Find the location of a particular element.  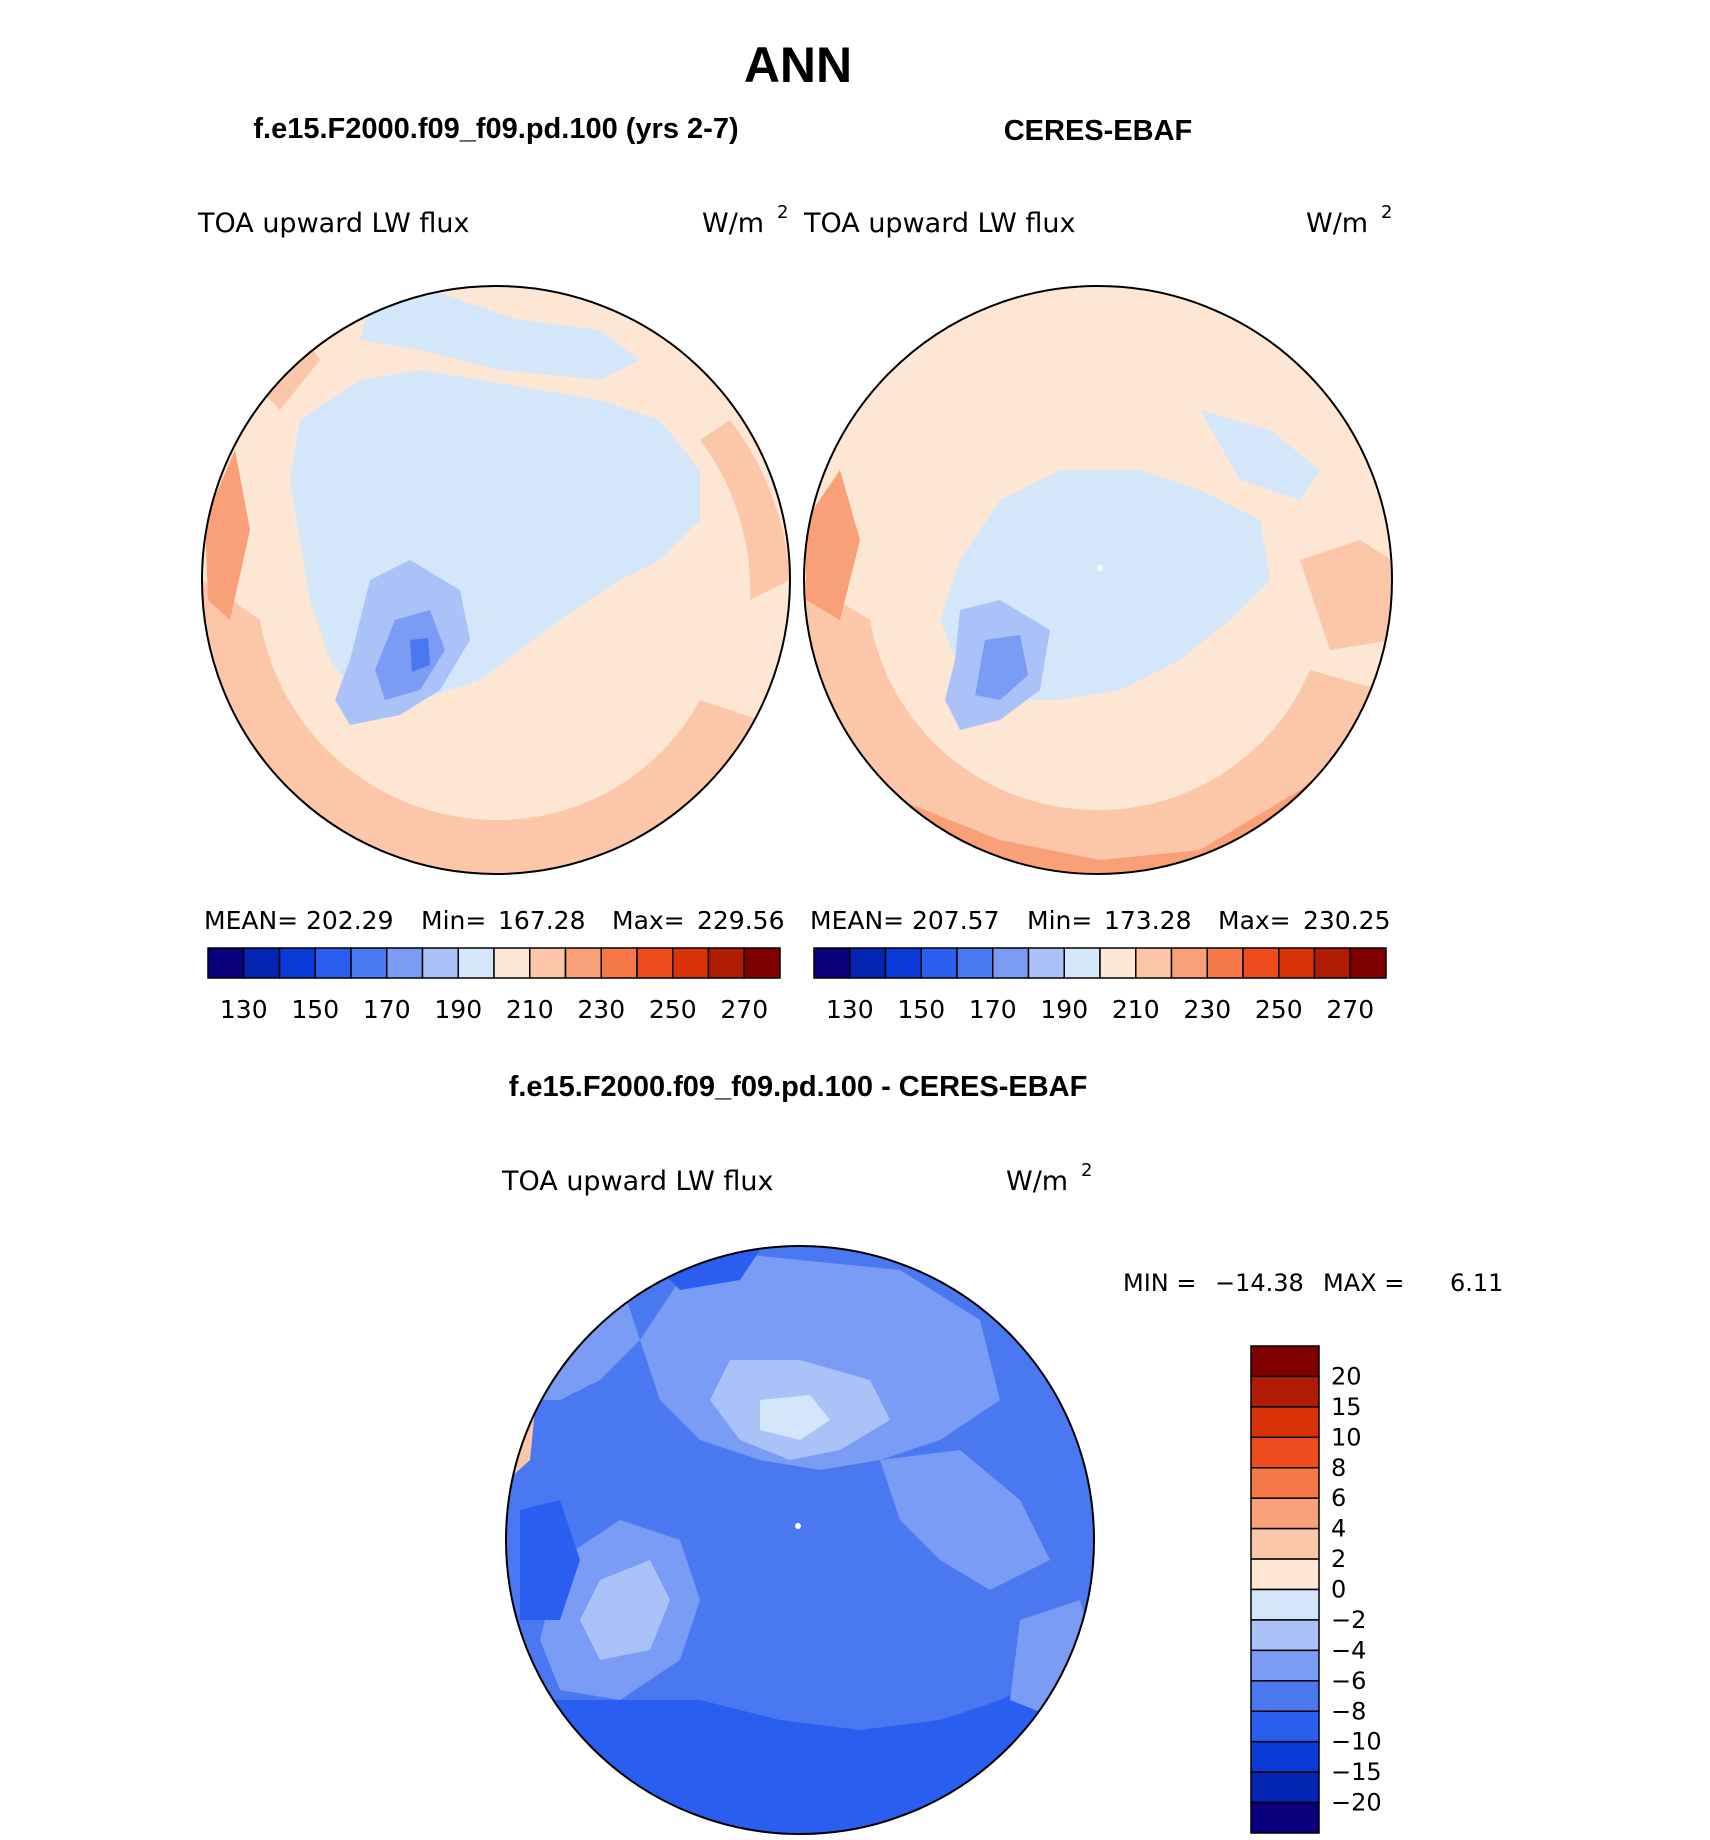

colorbar-tick-label: 20 is located at coordinates (1346, 1376).